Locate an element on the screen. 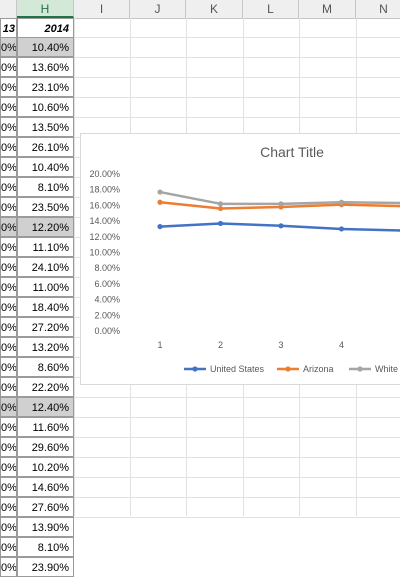 This screenshot has height=577, width=400. y-tick-label: 2.00% is located at coordinates (107, 315).